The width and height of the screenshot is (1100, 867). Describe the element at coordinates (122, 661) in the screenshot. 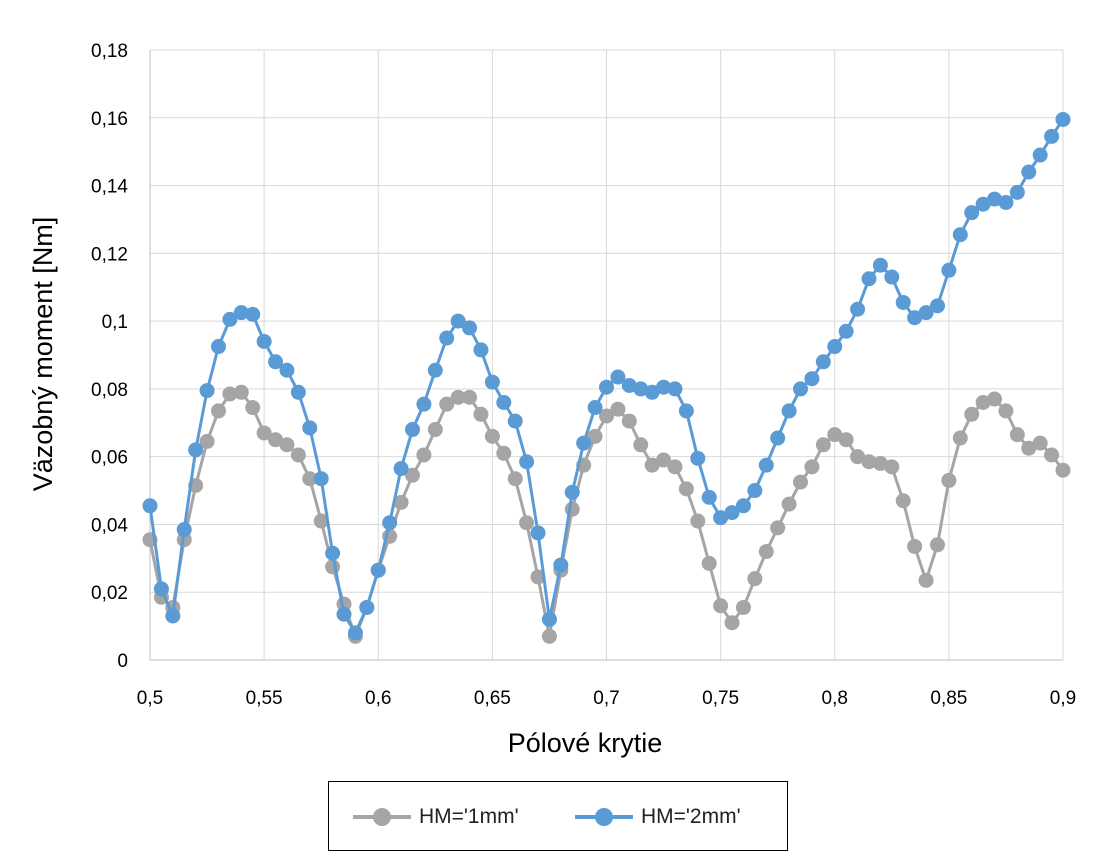

I see `y-tick-label: 0` at that location.